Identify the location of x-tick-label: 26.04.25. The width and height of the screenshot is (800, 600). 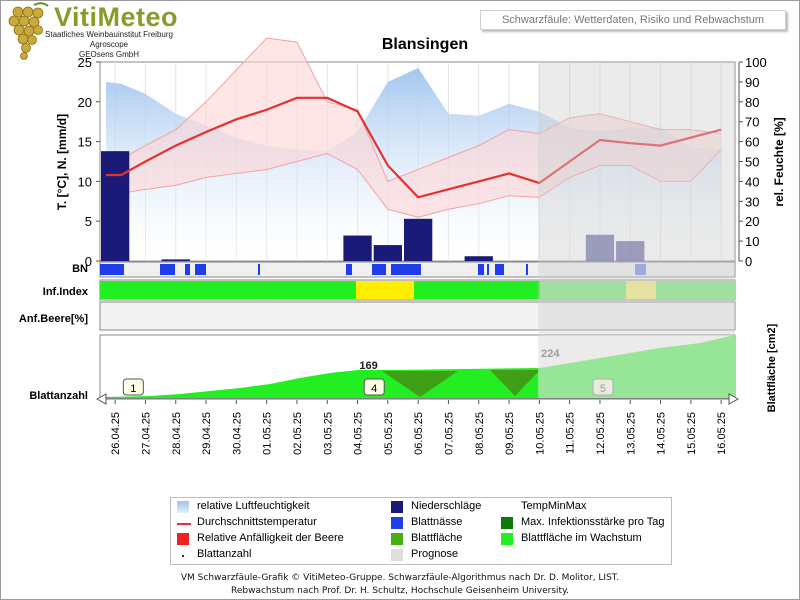
(116, 433).